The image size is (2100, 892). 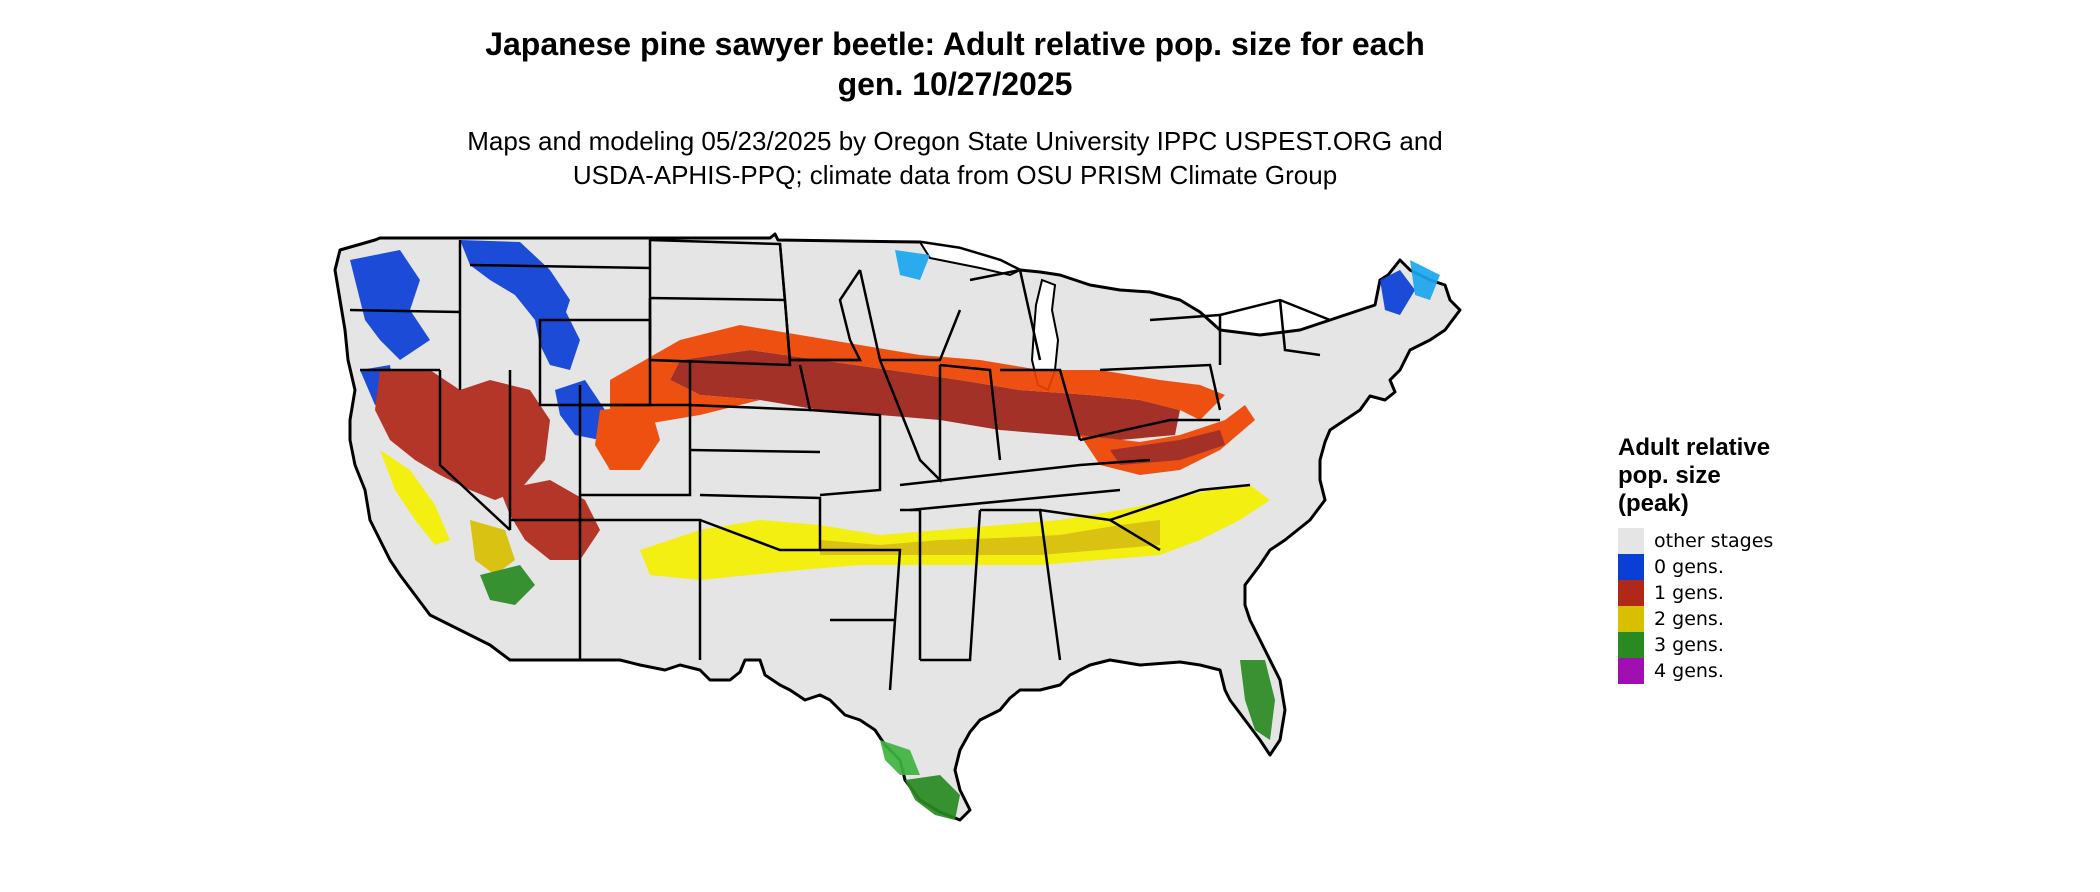 I want to click on zone-orange-plains-band, so click(x=917, y=375).